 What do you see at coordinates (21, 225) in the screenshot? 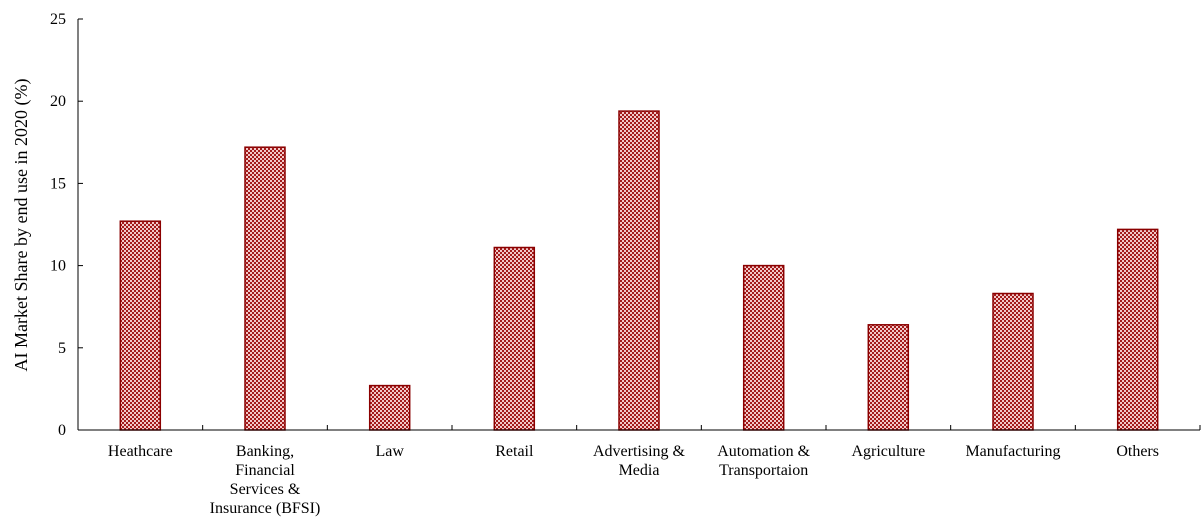
I see `y-axis-title: AI Market Share by end use in 2020 (%)` at bounding box center [21, 225].